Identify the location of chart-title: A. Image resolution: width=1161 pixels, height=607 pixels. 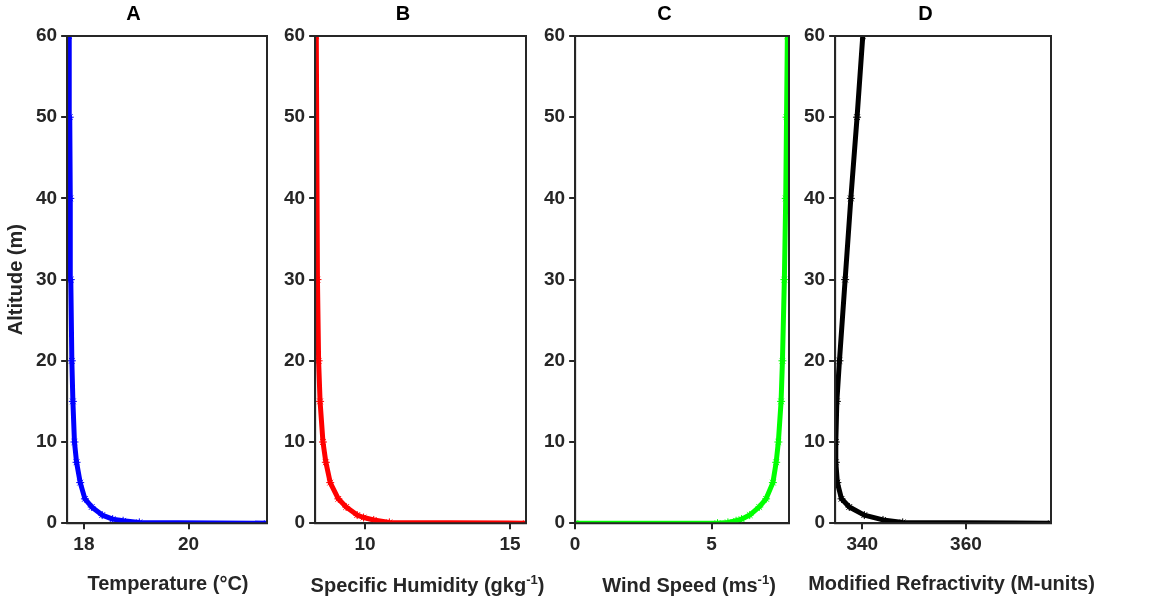
(133, 12).